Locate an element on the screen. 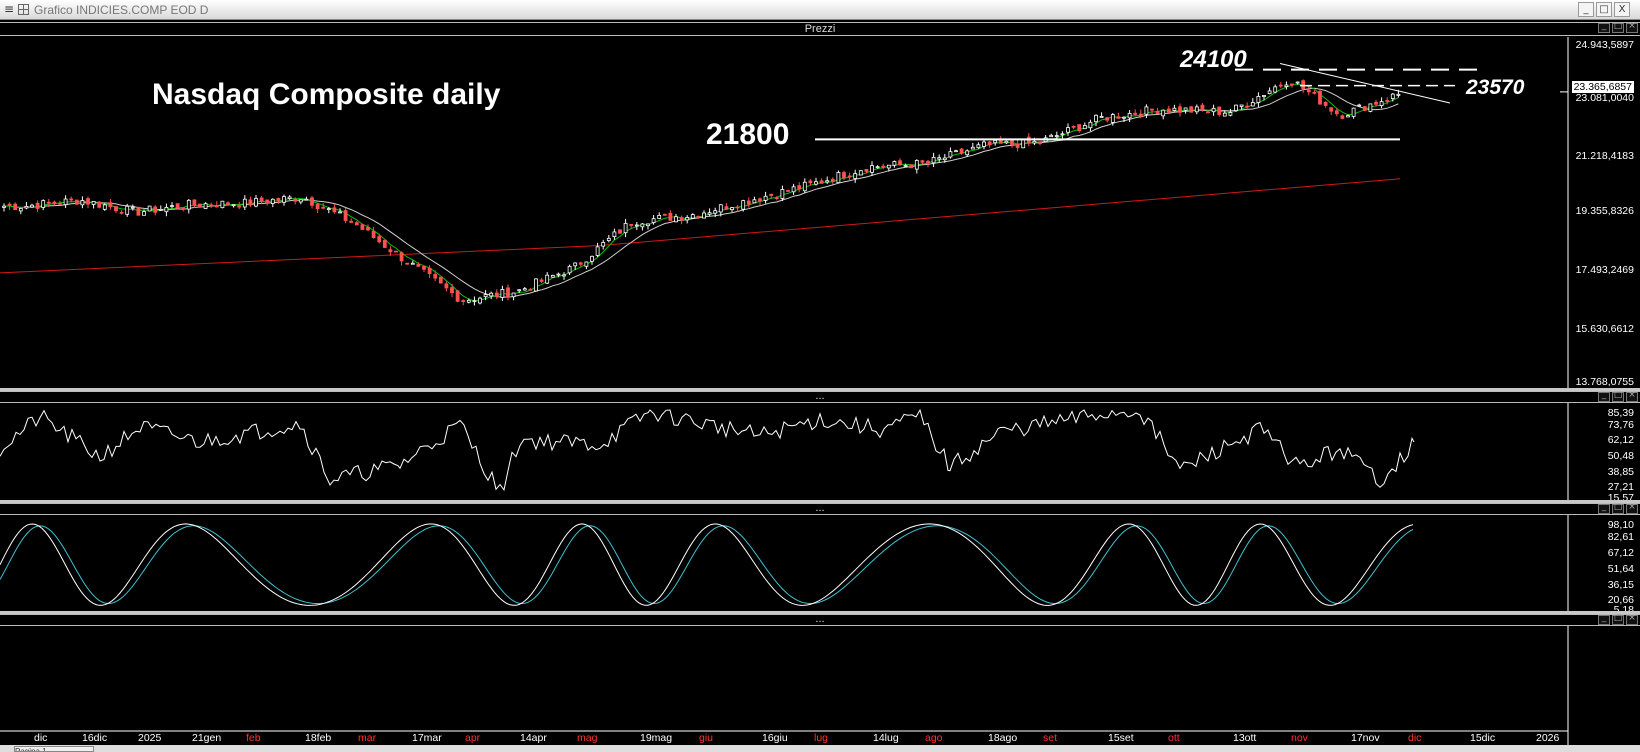 Image resolution: width=1640 pixels, height=752 pixels. stoch-y-label: 20,66 is located at coordinates (1620, 600).